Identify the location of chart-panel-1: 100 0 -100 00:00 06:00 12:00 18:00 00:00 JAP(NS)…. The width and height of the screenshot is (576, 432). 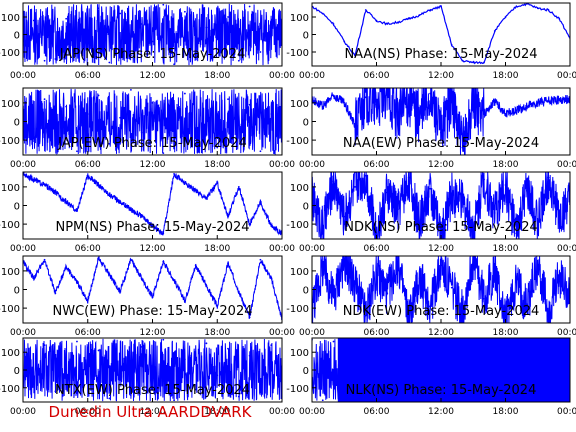
(147, 41).